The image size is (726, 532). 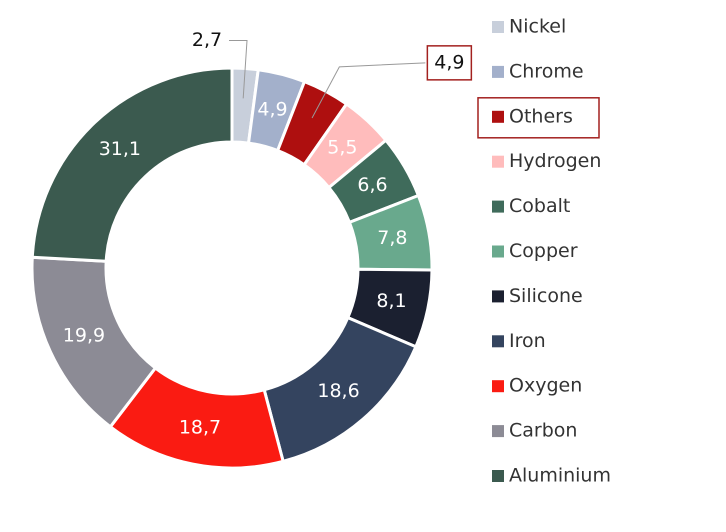 I want to click on value-label: 2,7, so click(x=207, y=40).